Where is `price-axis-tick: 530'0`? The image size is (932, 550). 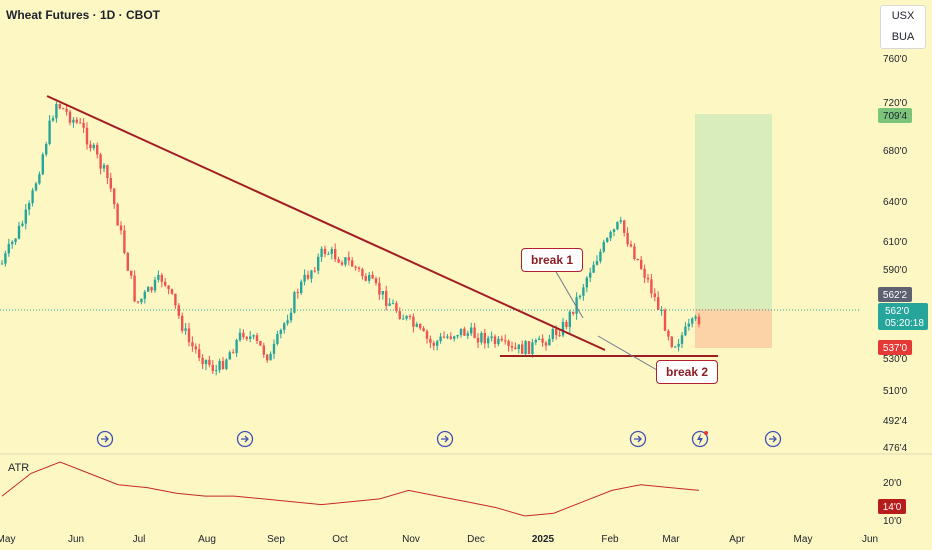 price-axis-tick: 530'0 is located at coordinates (895, 359).